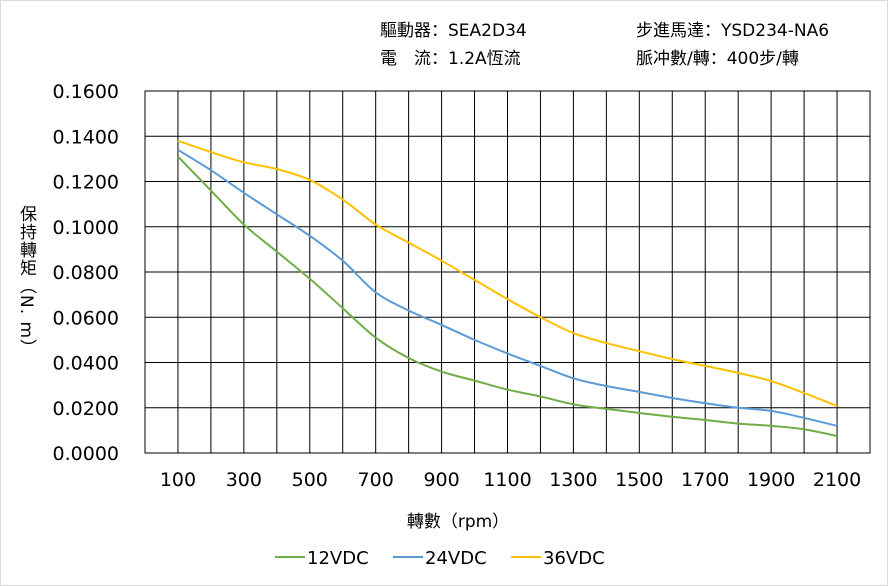 The height and width of the screenshot is (586, 888). What do you see at coordinates (86, 137) in the screenshot?
I see `y-tick-label: 0.1400` at bounding box center [86, 137].